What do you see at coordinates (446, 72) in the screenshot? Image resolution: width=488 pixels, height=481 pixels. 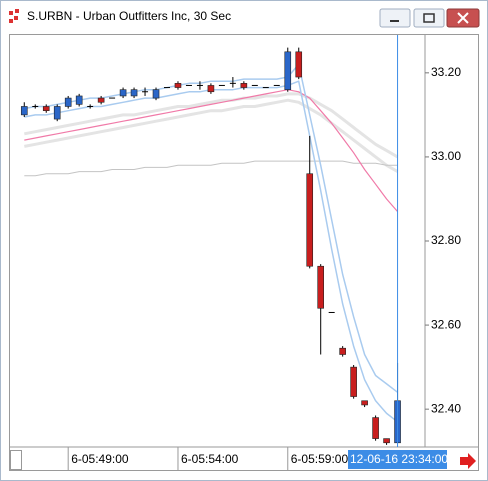 I see `y-tick-label: 33.20` at bounding box center [446, 72].